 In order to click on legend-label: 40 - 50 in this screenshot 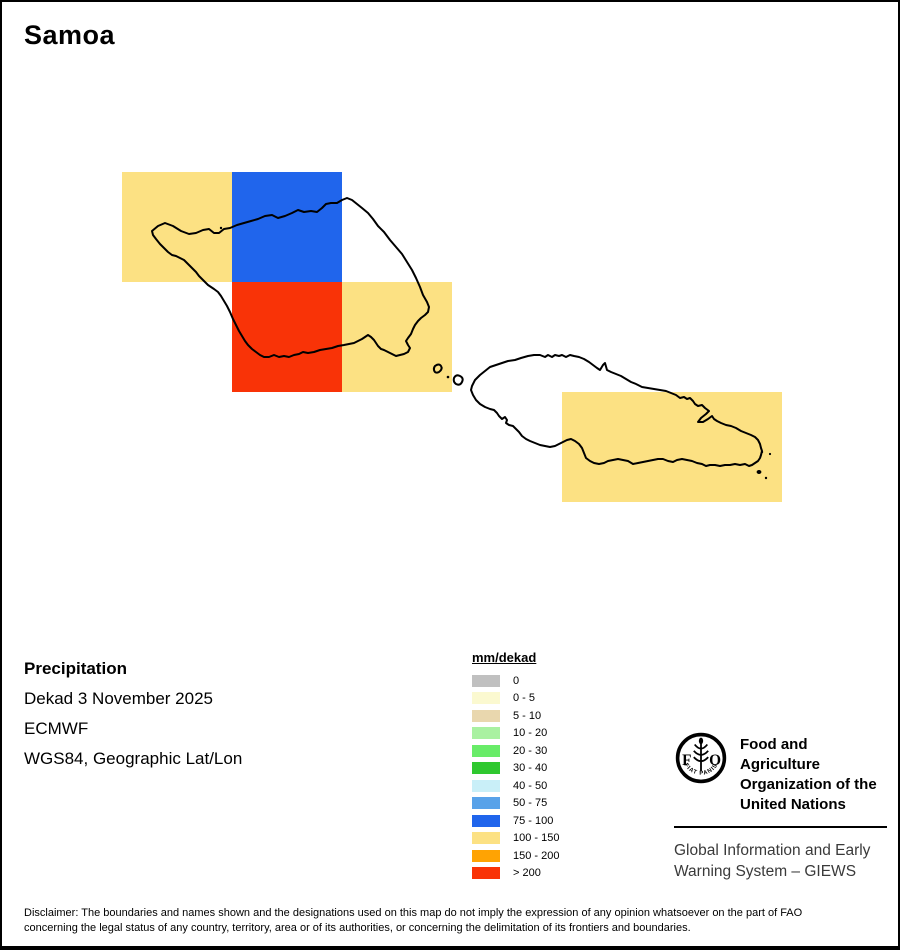, I will do `click(530, 785)`.